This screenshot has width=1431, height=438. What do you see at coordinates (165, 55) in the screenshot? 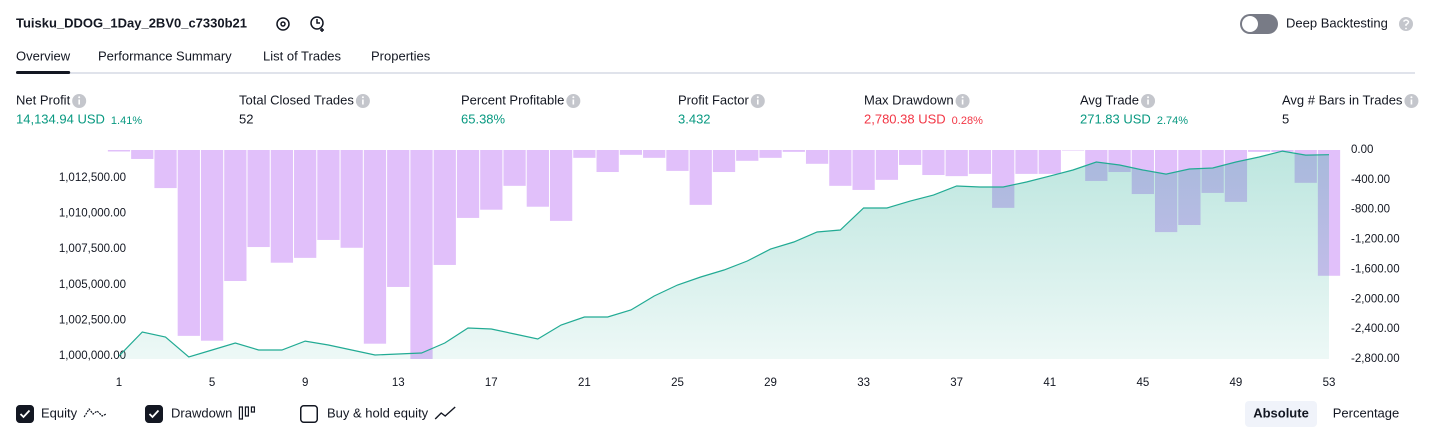
I see `tab: Performance Summary` at bounding box center [165, 55].